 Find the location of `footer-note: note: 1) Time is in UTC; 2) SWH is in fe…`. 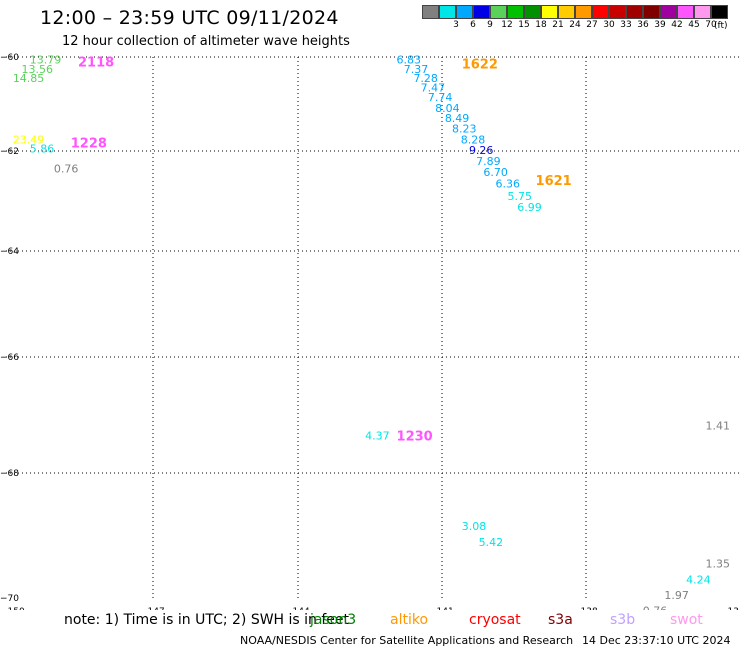

footer-note: note: 1) Time is in UTC; 2) SWH is in fe… is located at coordinates (207, 620).